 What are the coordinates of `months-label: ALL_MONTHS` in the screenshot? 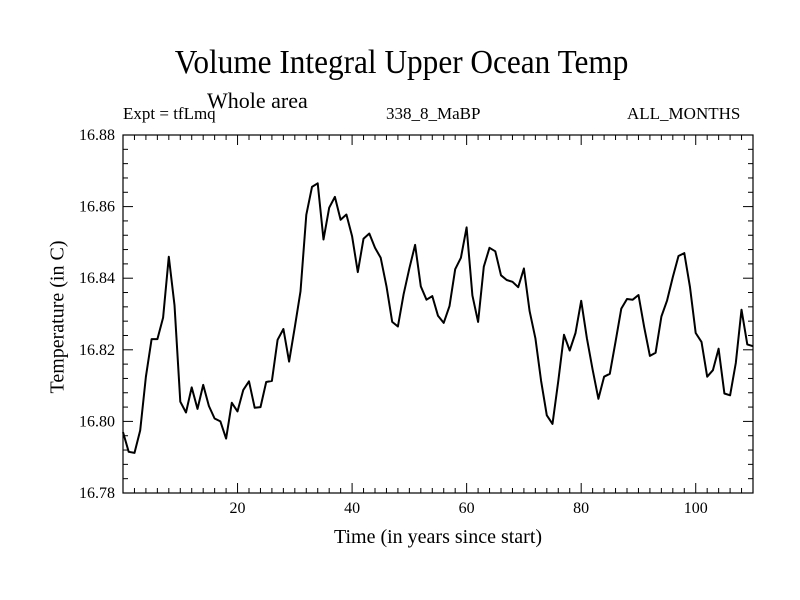 It's located at (684, 113).